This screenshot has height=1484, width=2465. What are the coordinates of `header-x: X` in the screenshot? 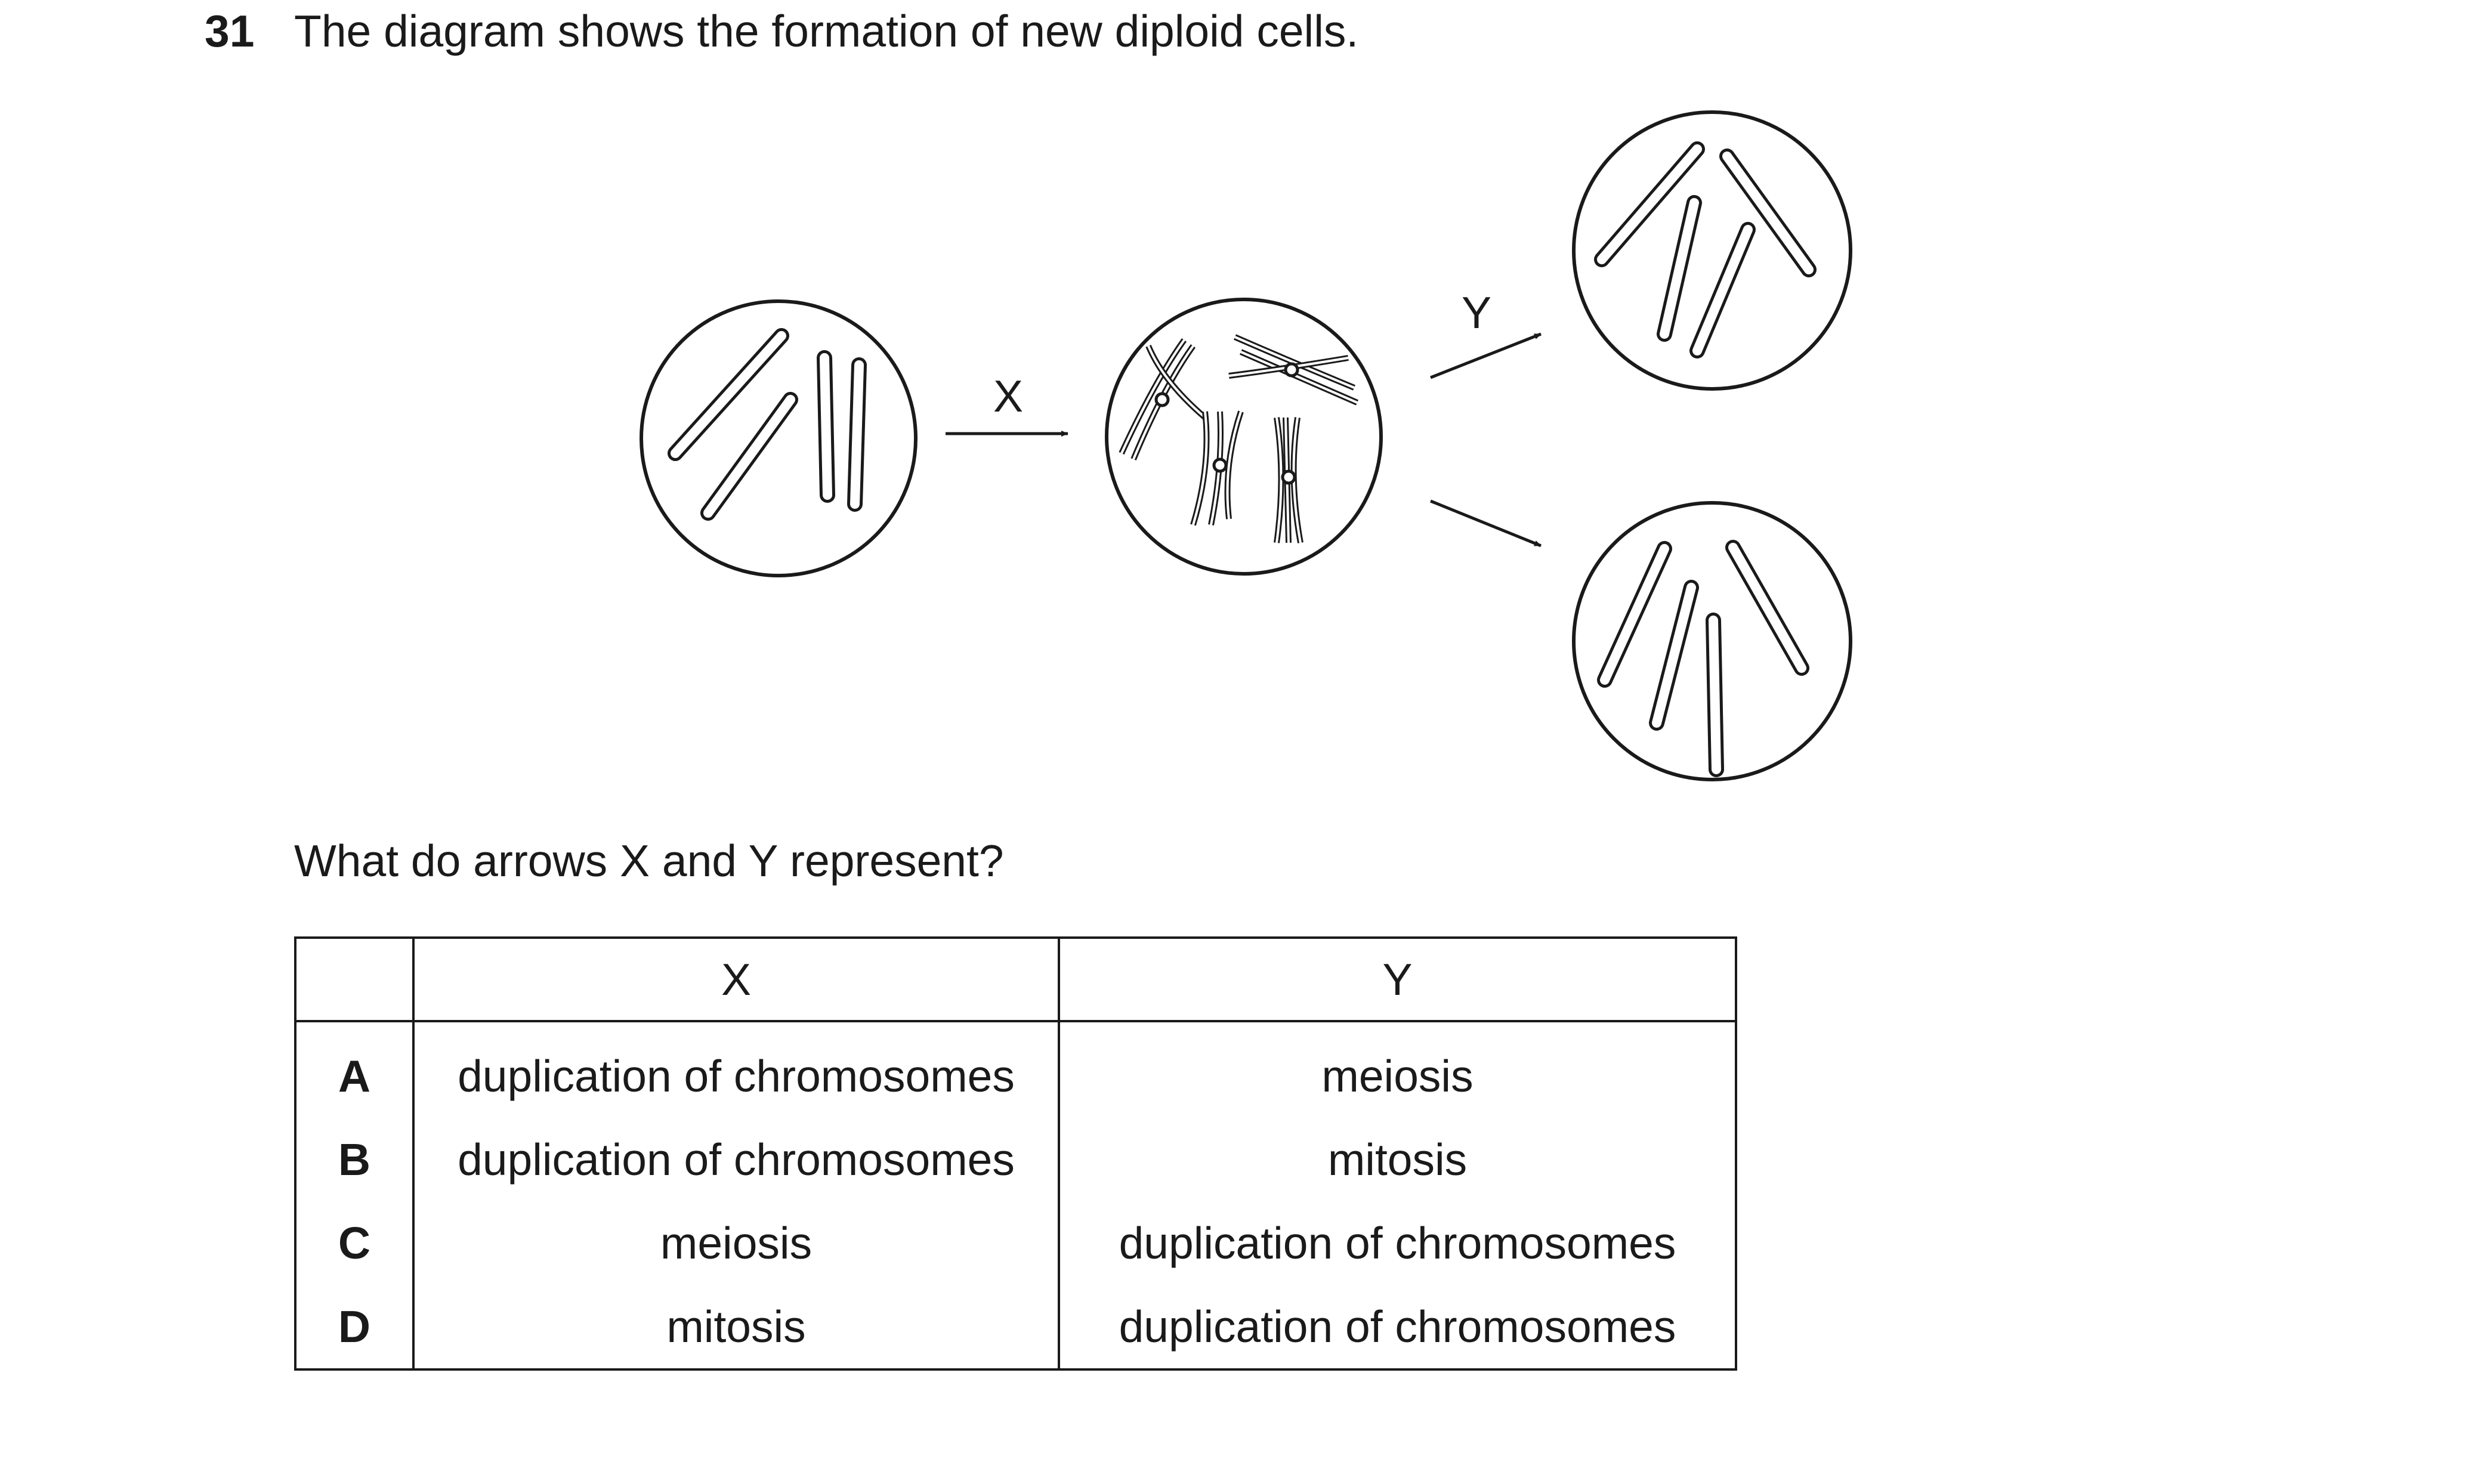 It's located at (736, 979).